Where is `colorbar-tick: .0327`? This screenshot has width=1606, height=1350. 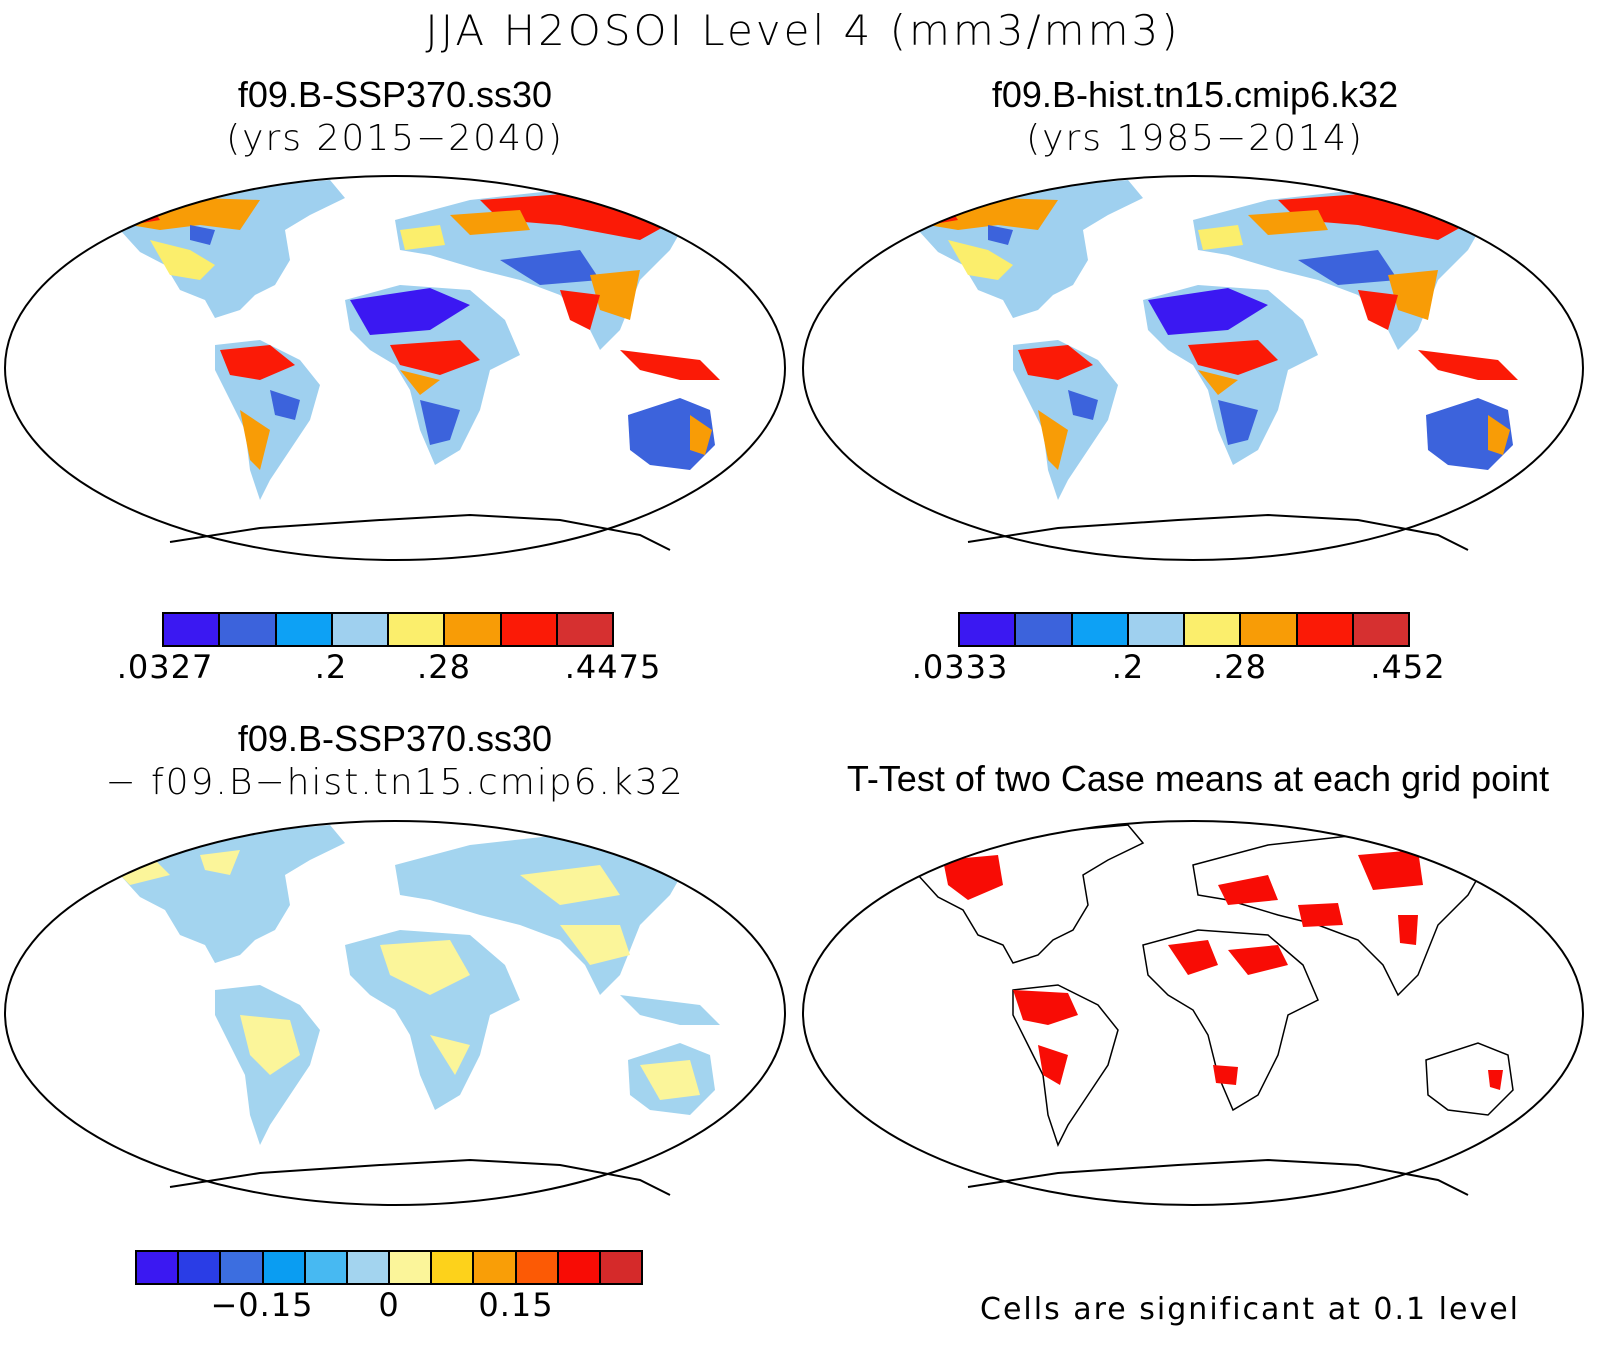
colorbar-tick: .0327 is located at coordinates (165, 667).